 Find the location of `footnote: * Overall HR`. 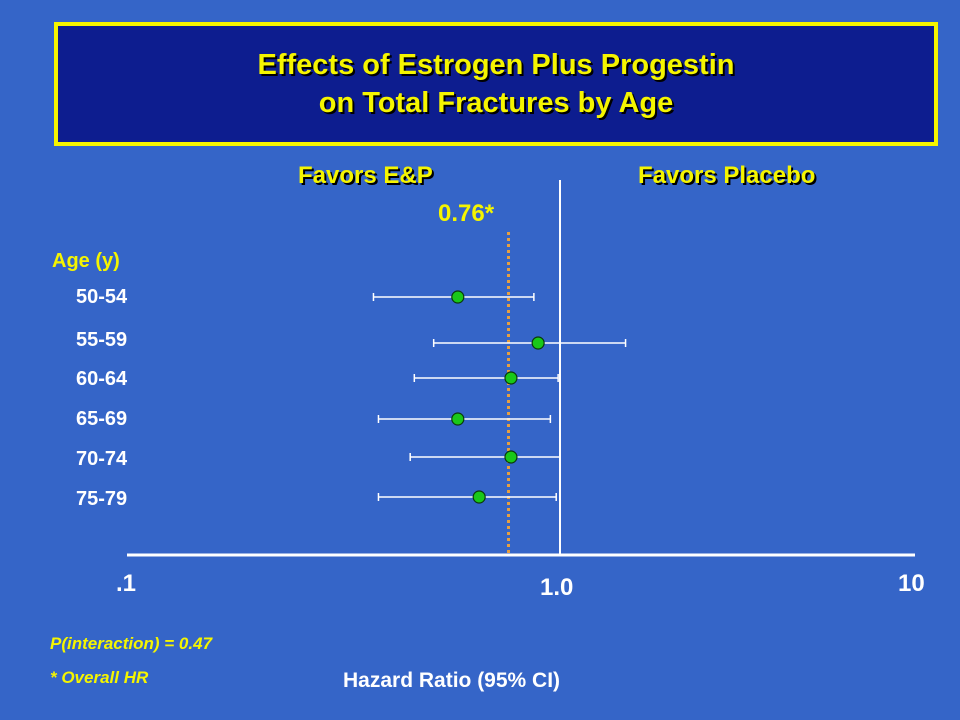

footnote: * Overall HR is located at coordinates (99, 677).